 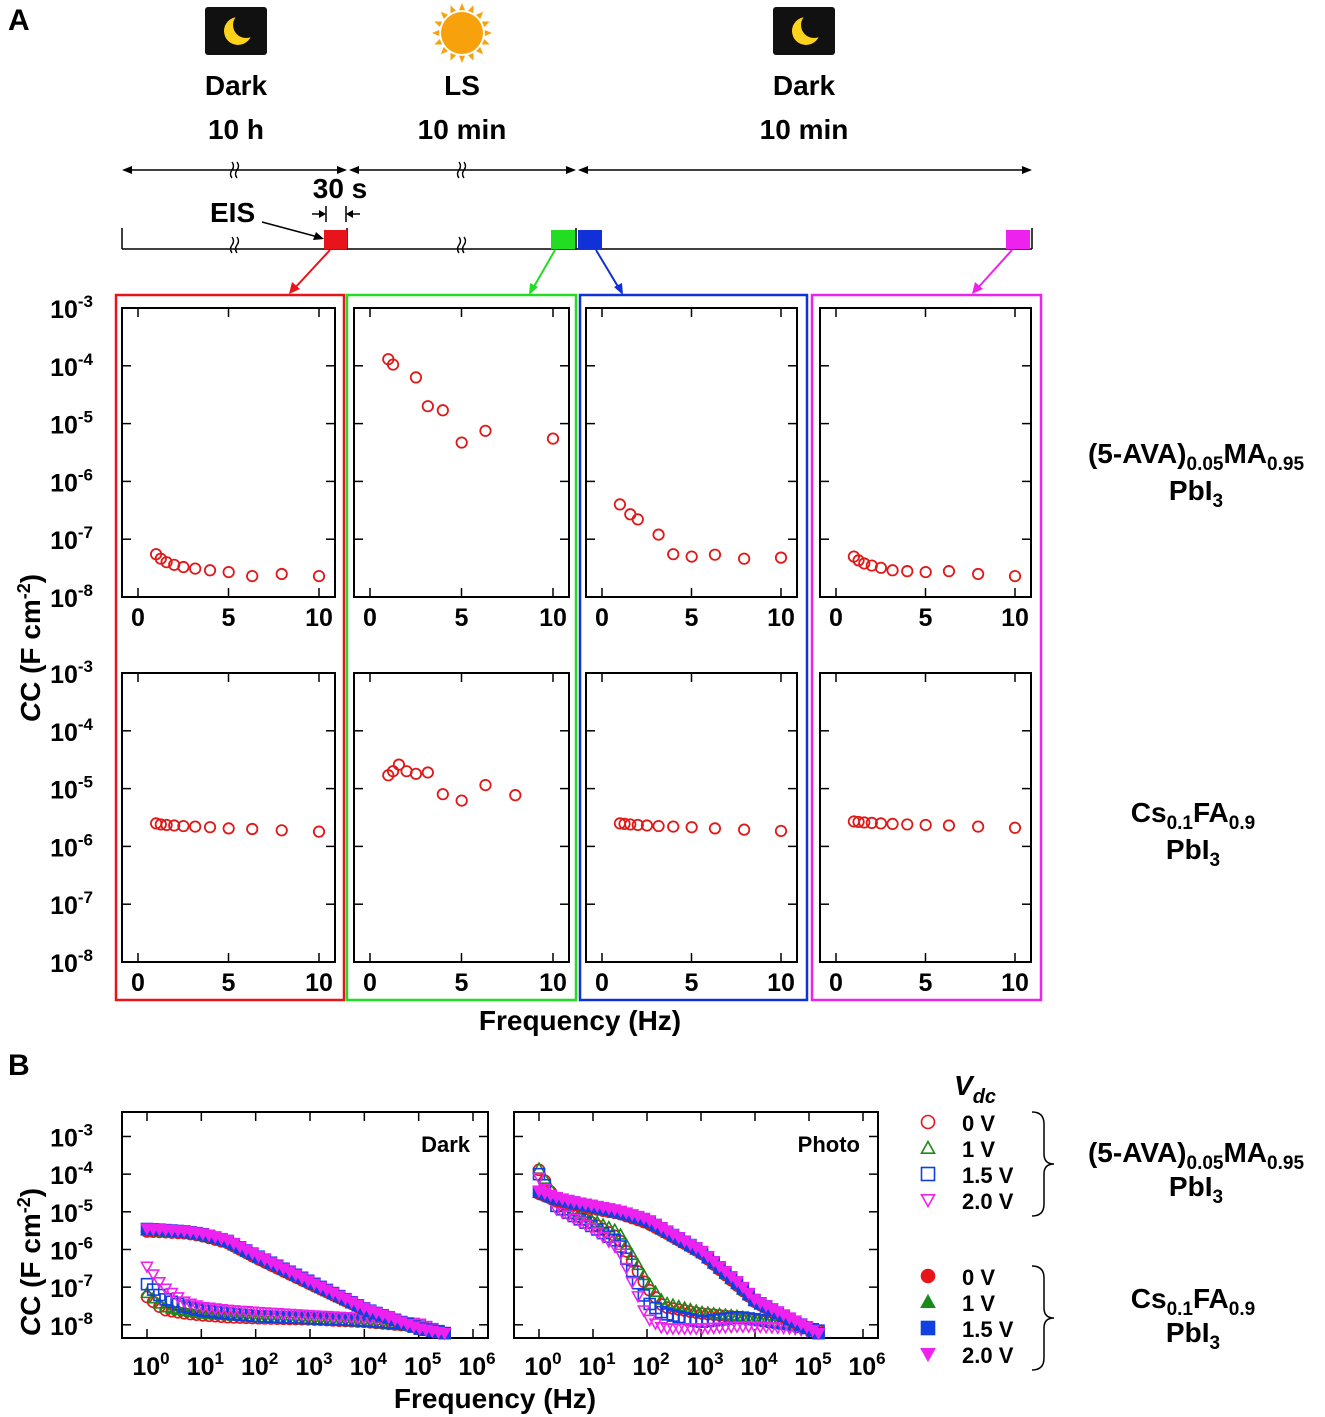 What do you see at coordinates (462, 33) in the screenshot?
I see `sun-icon` at bounding box center [462, 33].